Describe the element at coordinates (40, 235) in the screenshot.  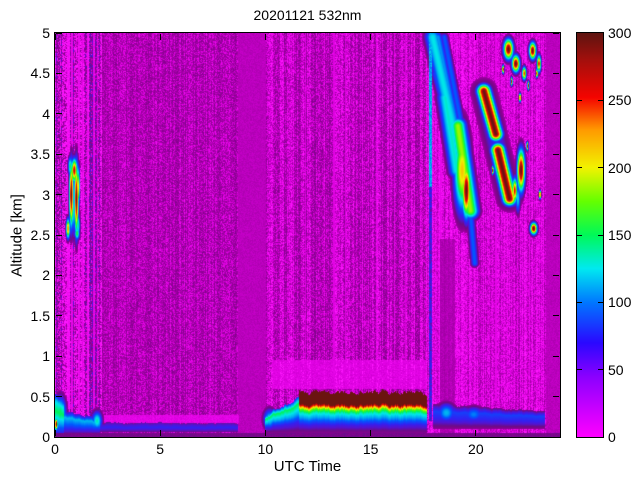
I see `y-tick-label: 2.5` at that location.